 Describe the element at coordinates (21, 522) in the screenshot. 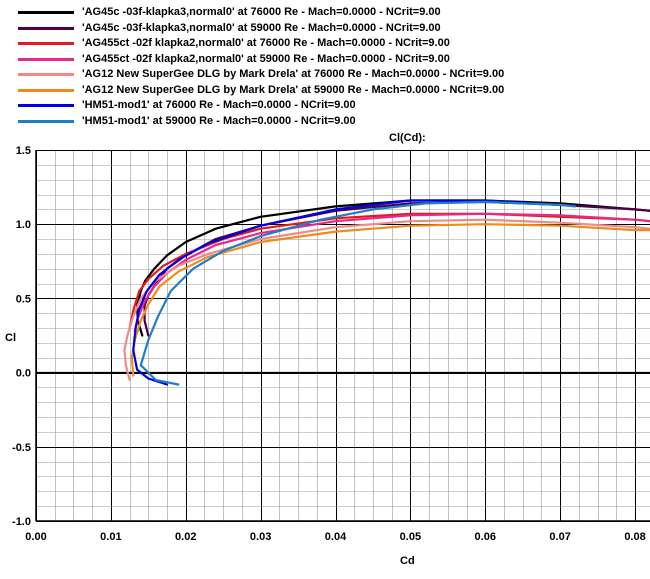

I see `y-tick-label: -1.0` at that location.